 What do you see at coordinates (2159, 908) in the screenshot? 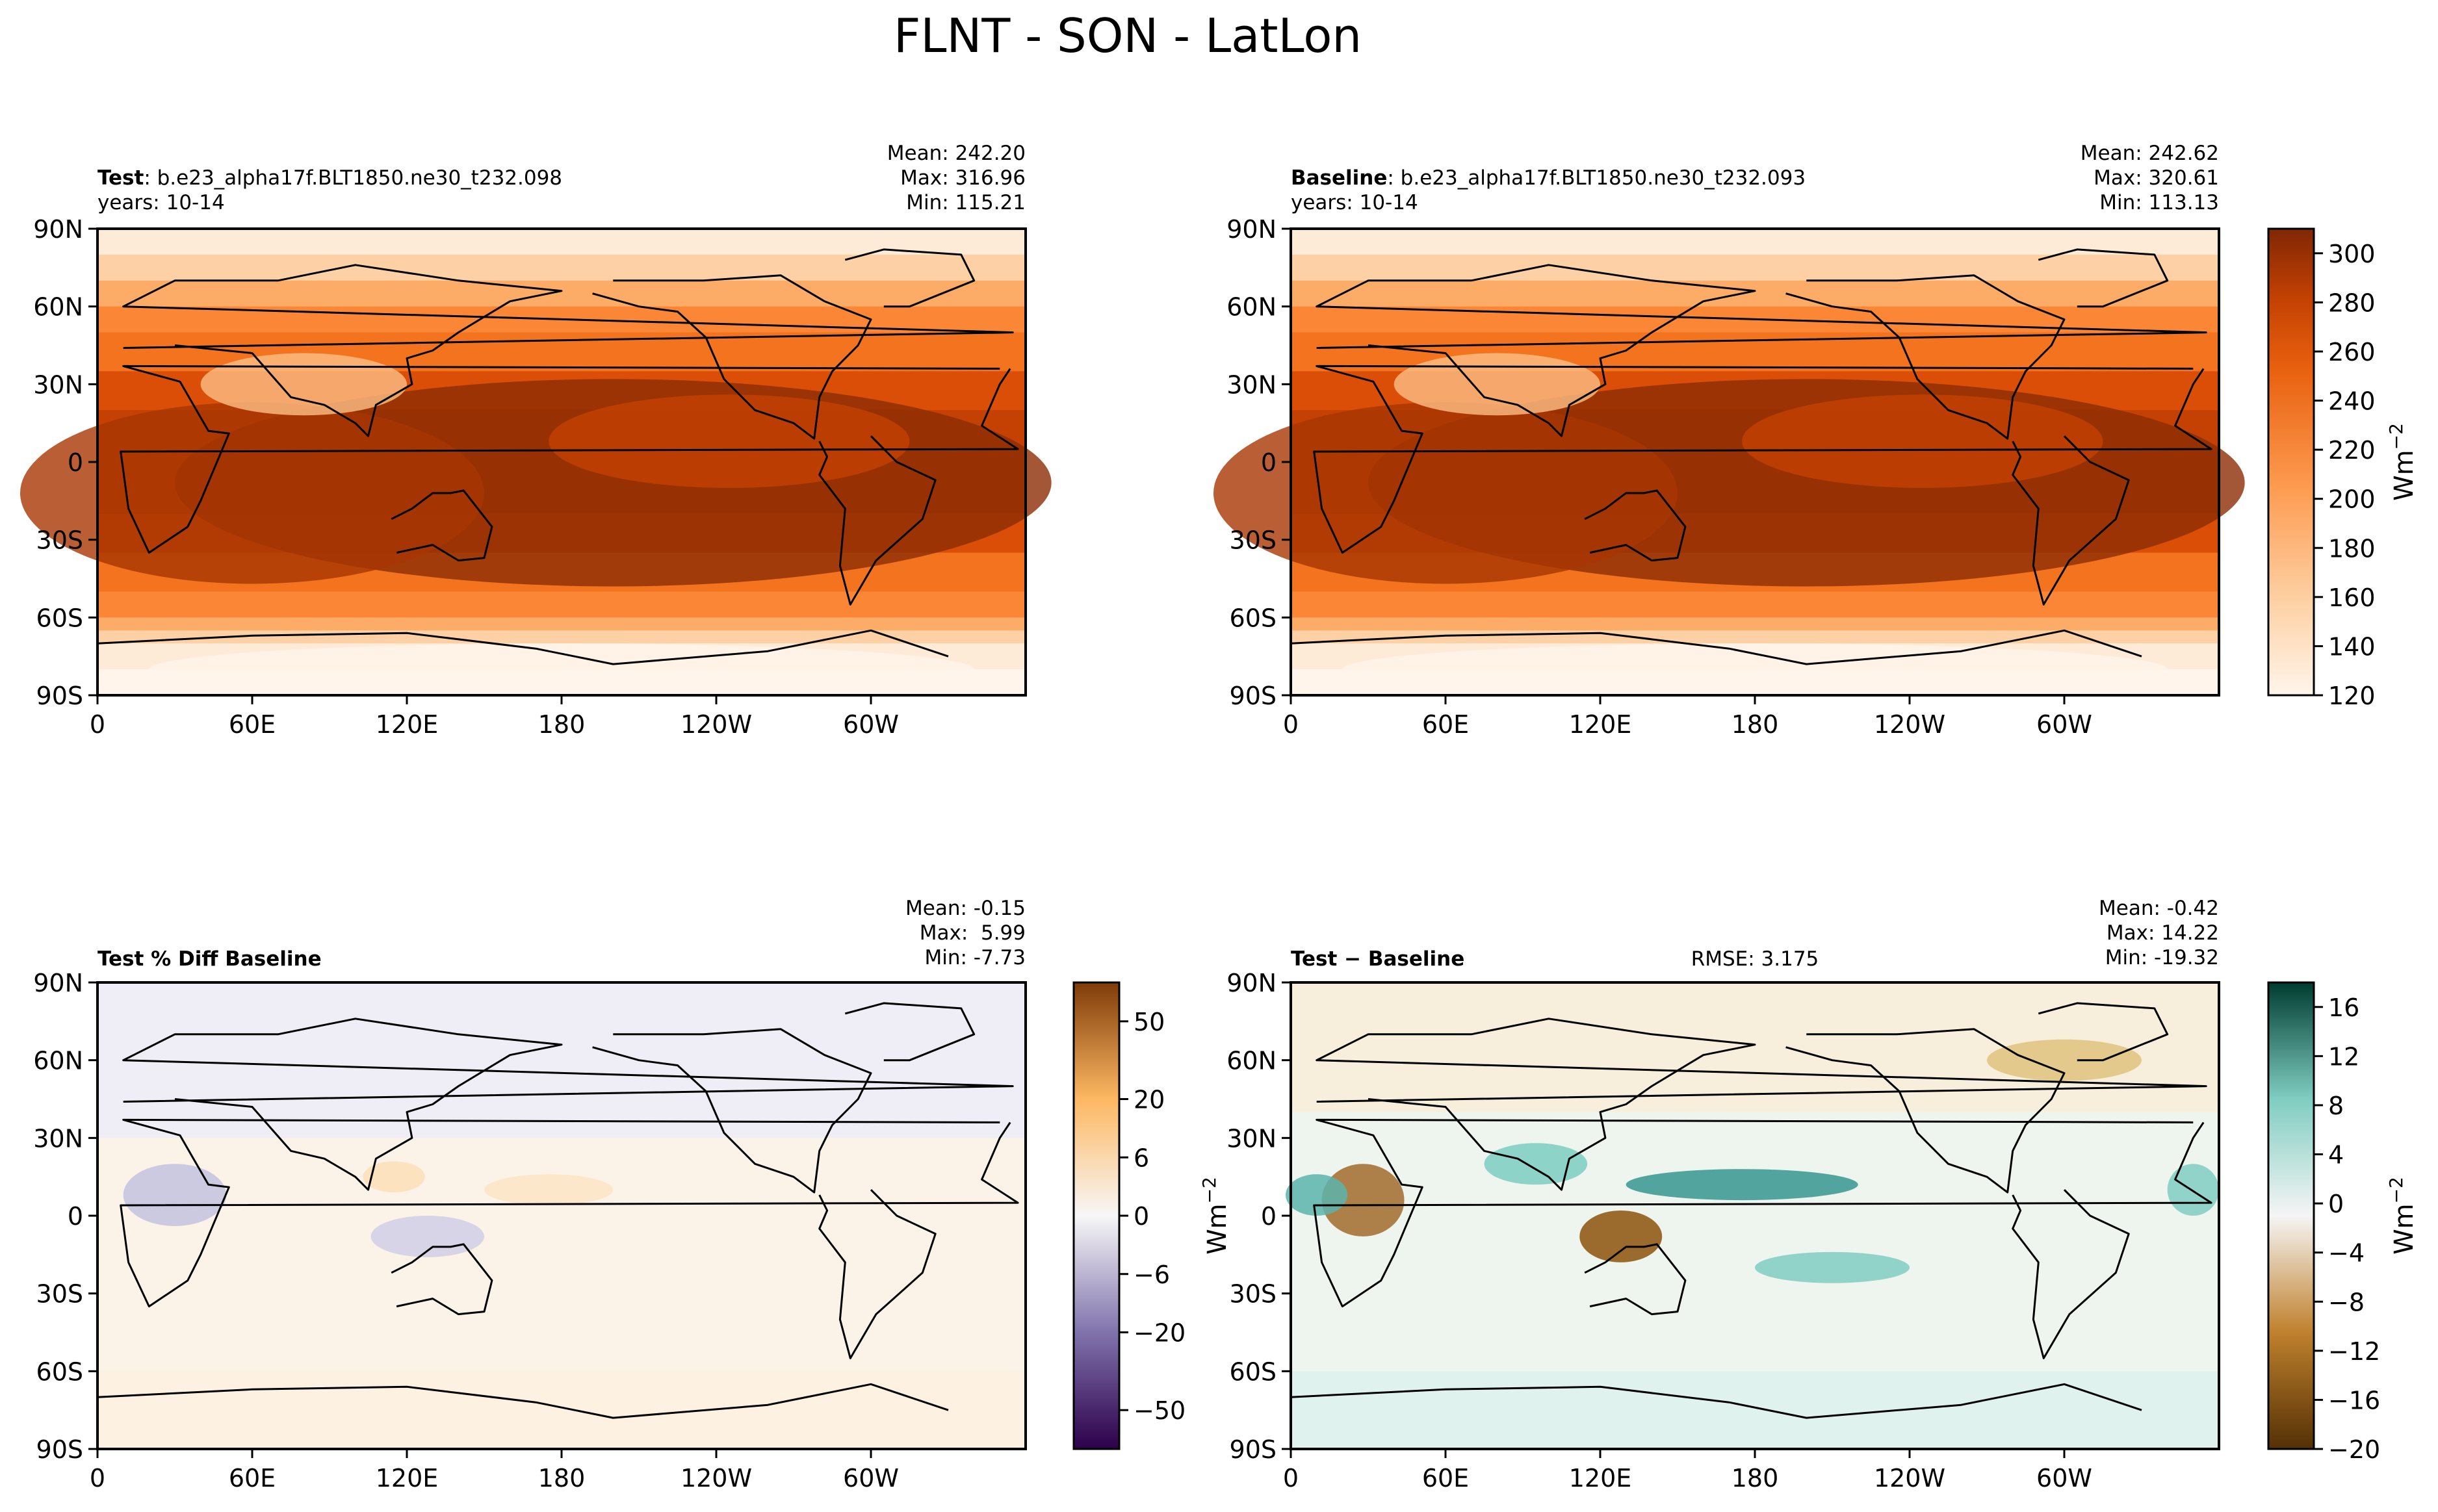
I see `panel-diff-mean: Mean: -0.42` at bounding box center [2159, 908].